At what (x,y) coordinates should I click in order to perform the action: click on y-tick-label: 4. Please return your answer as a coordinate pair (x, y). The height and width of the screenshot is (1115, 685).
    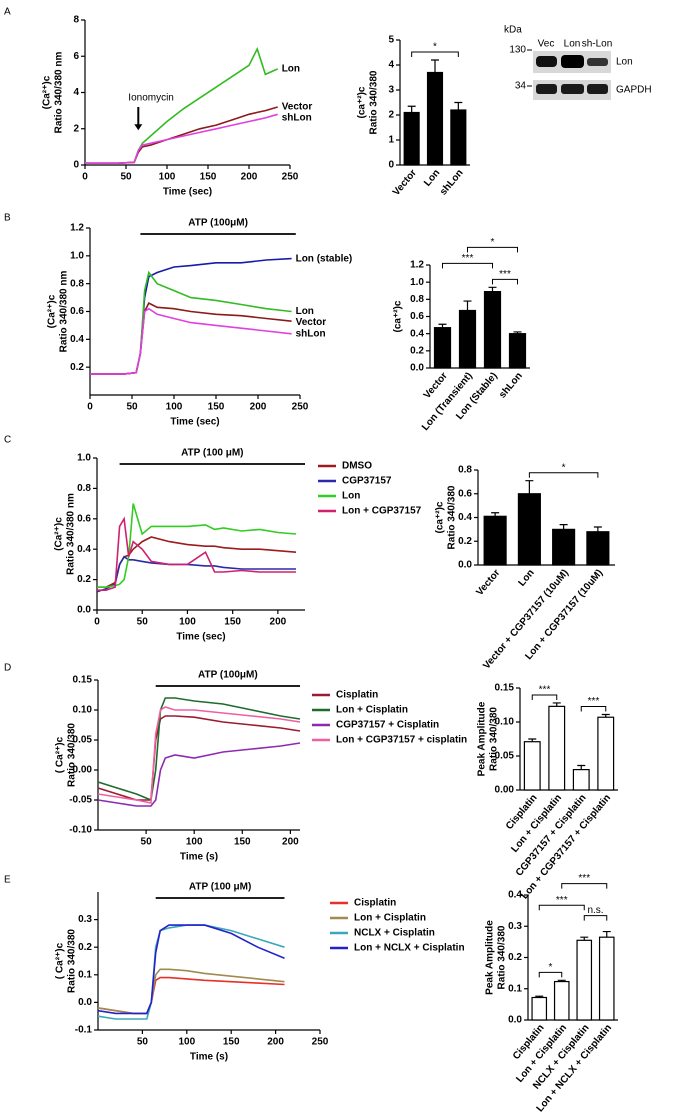
    Looking at the image, I should click on (76, 92).